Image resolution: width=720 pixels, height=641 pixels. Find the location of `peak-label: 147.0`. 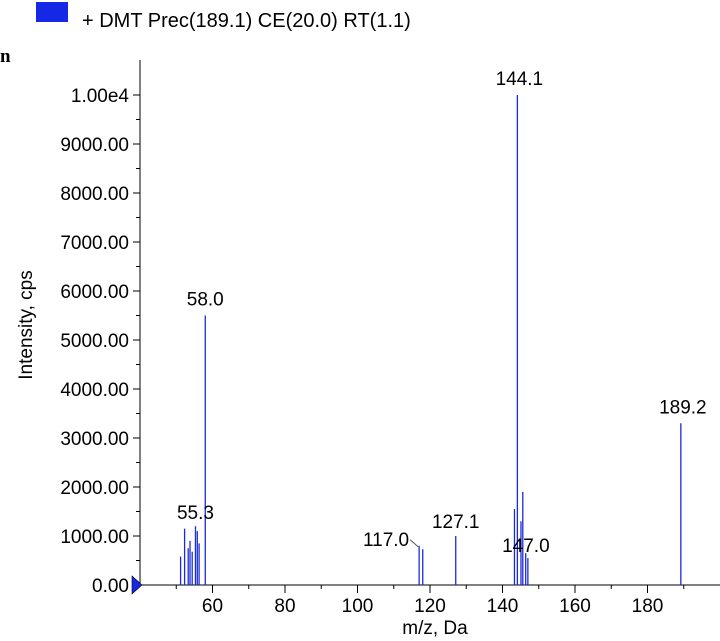

peak-label: 147.0 is located at coordinates (526, 546).